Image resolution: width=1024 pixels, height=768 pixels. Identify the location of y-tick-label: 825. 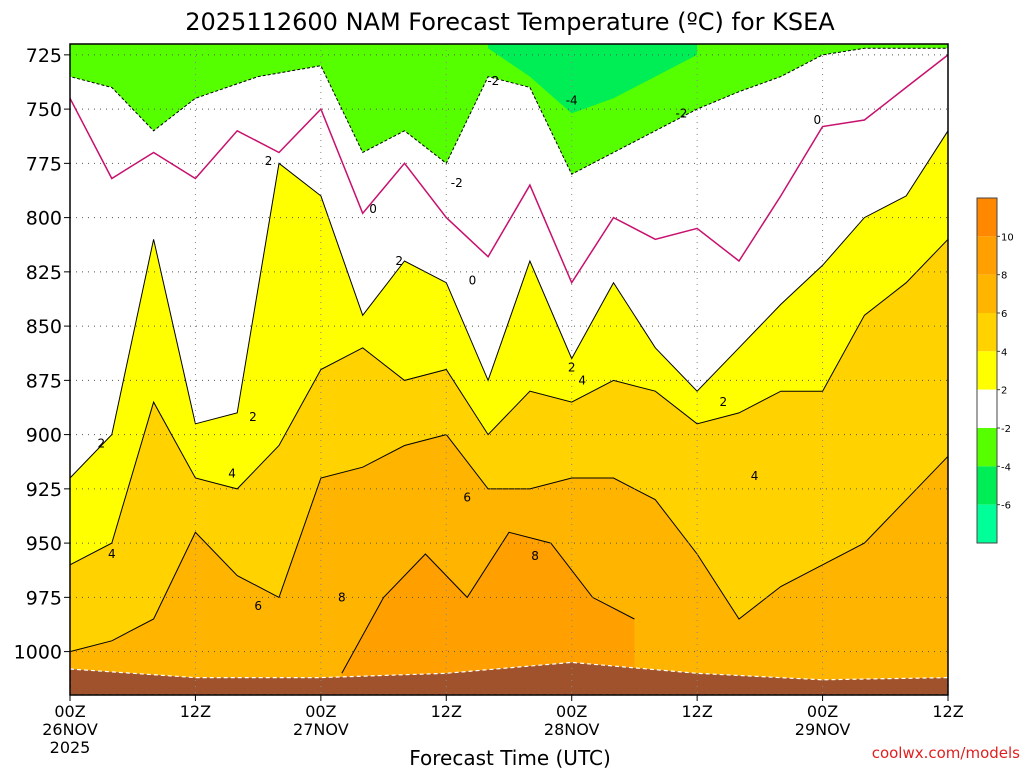
(44, 273).